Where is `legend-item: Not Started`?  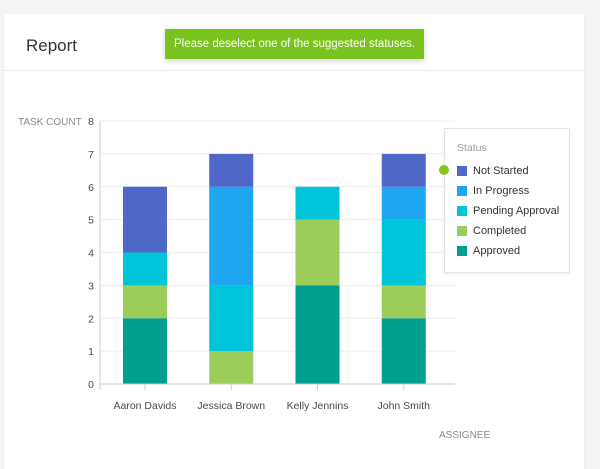 legend-item: Not Started is located at coordinates (493, 171).